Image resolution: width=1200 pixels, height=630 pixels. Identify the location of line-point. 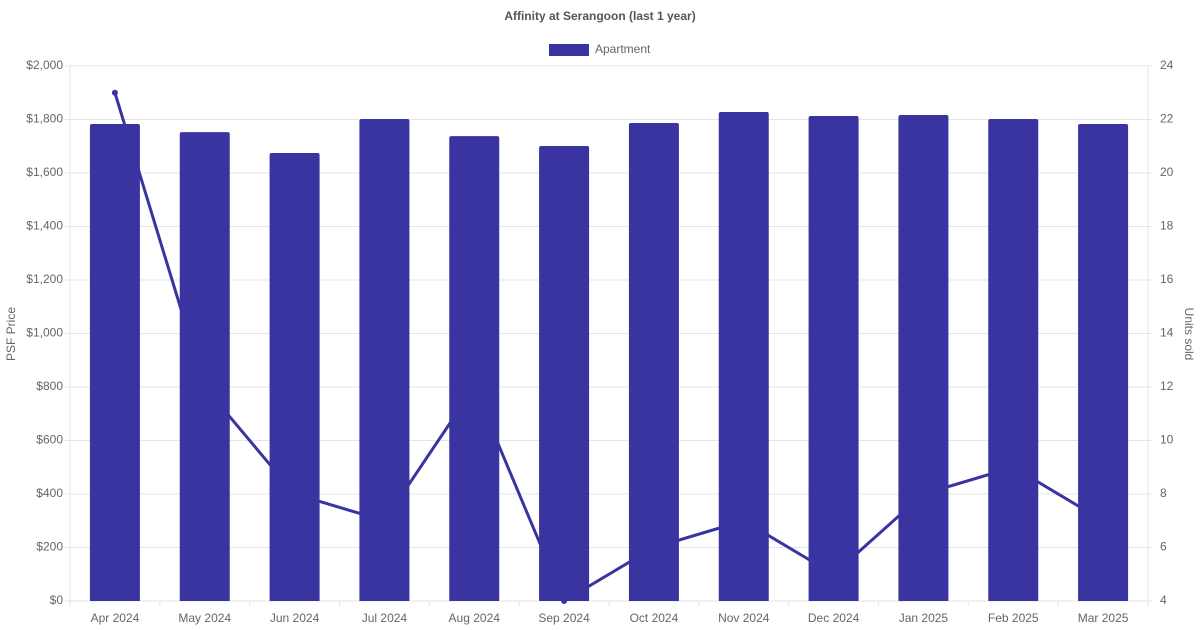
(114, 92).